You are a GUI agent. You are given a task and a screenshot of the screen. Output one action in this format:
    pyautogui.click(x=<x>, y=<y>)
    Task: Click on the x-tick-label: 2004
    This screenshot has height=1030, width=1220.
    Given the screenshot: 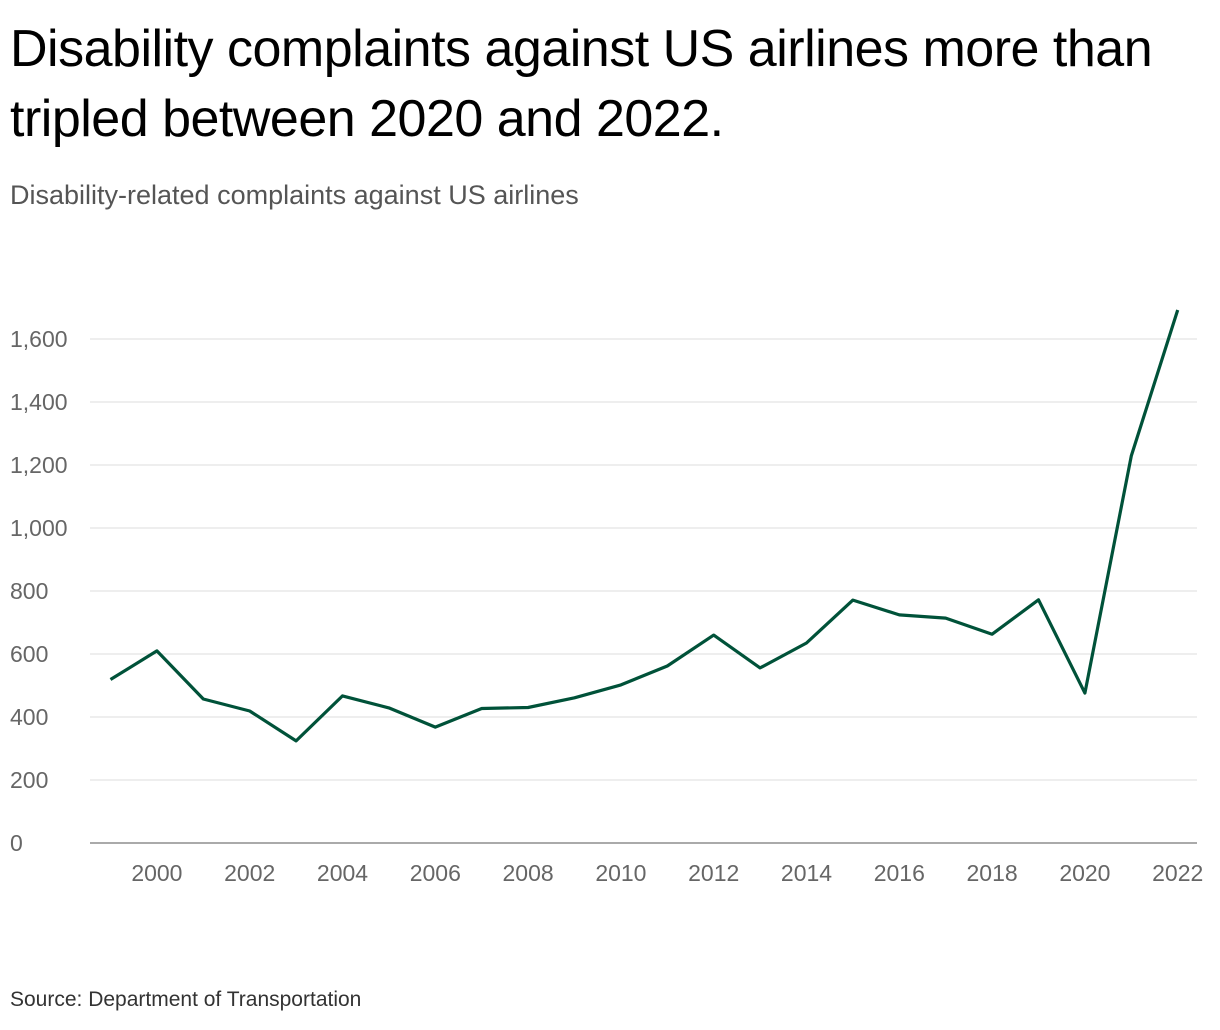 What is the action you would take?
    pyautogui.click(x=342, y=873)
    